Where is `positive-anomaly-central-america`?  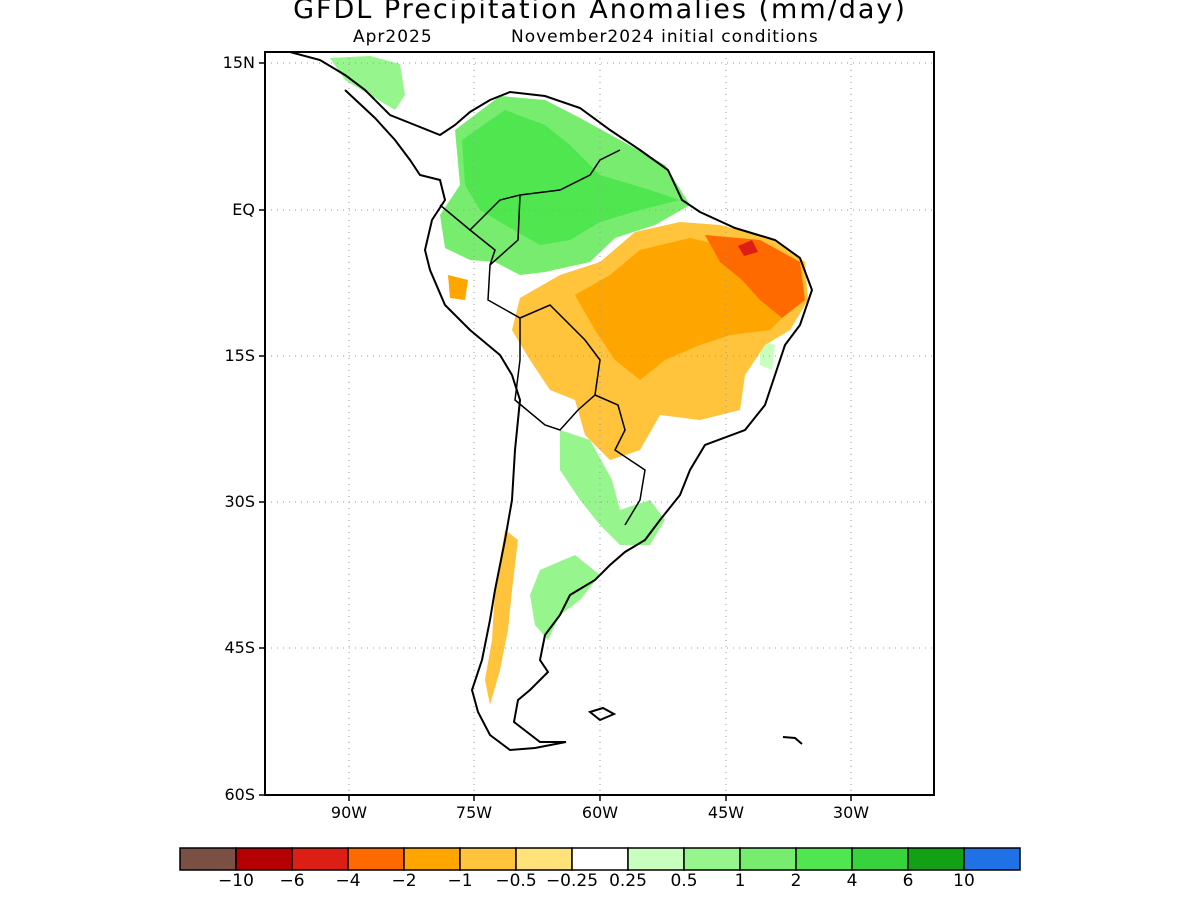 positive-anomaly-central-america is located at coordinates (367, 83).